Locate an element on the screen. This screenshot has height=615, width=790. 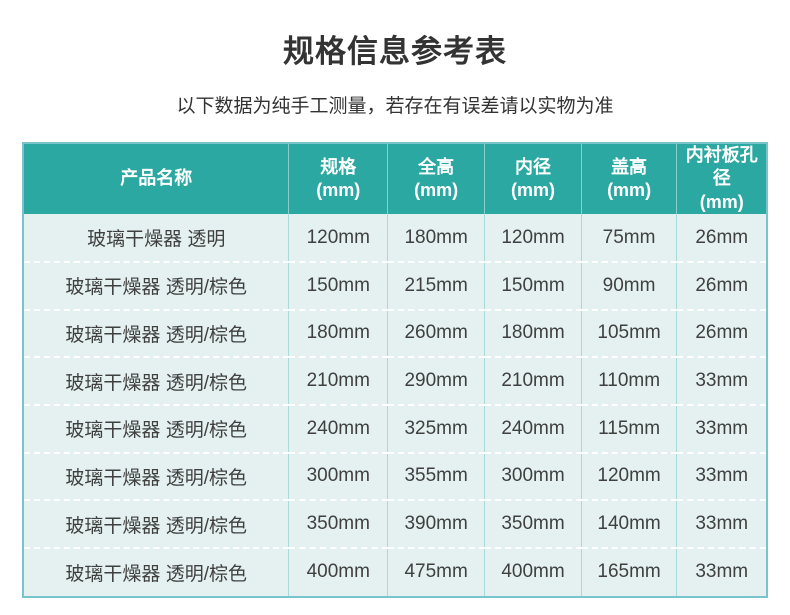
table-row: 玻璃干燥器 透明/棕色 180mm 260mm 180mm 105mm 26mm is located at coordinates (395, 333).